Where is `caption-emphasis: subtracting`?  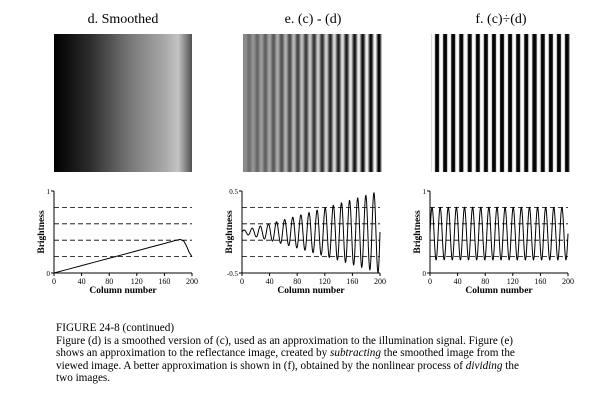 caption-emphasis: subtracting is located at coordinates (355, 353).